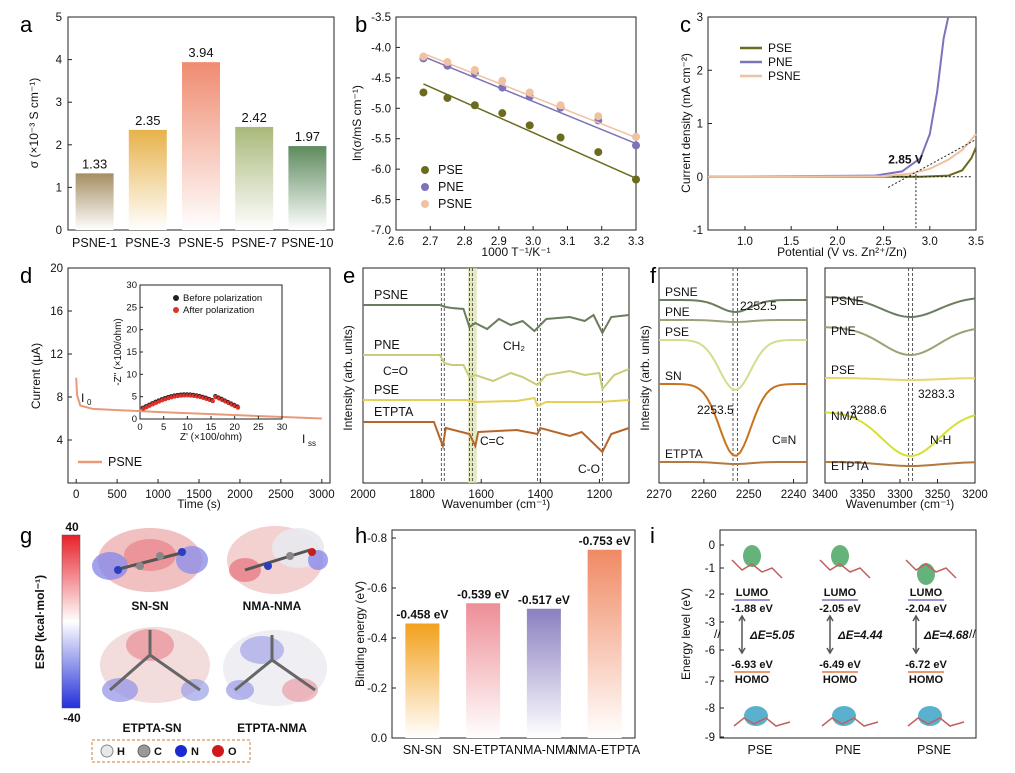 The image size is (1015, 773). What do you see at coordinates (700, 71) in the screenshot?
I see `chart-c-ytick-label: 2` at bounding box center [700, 71].